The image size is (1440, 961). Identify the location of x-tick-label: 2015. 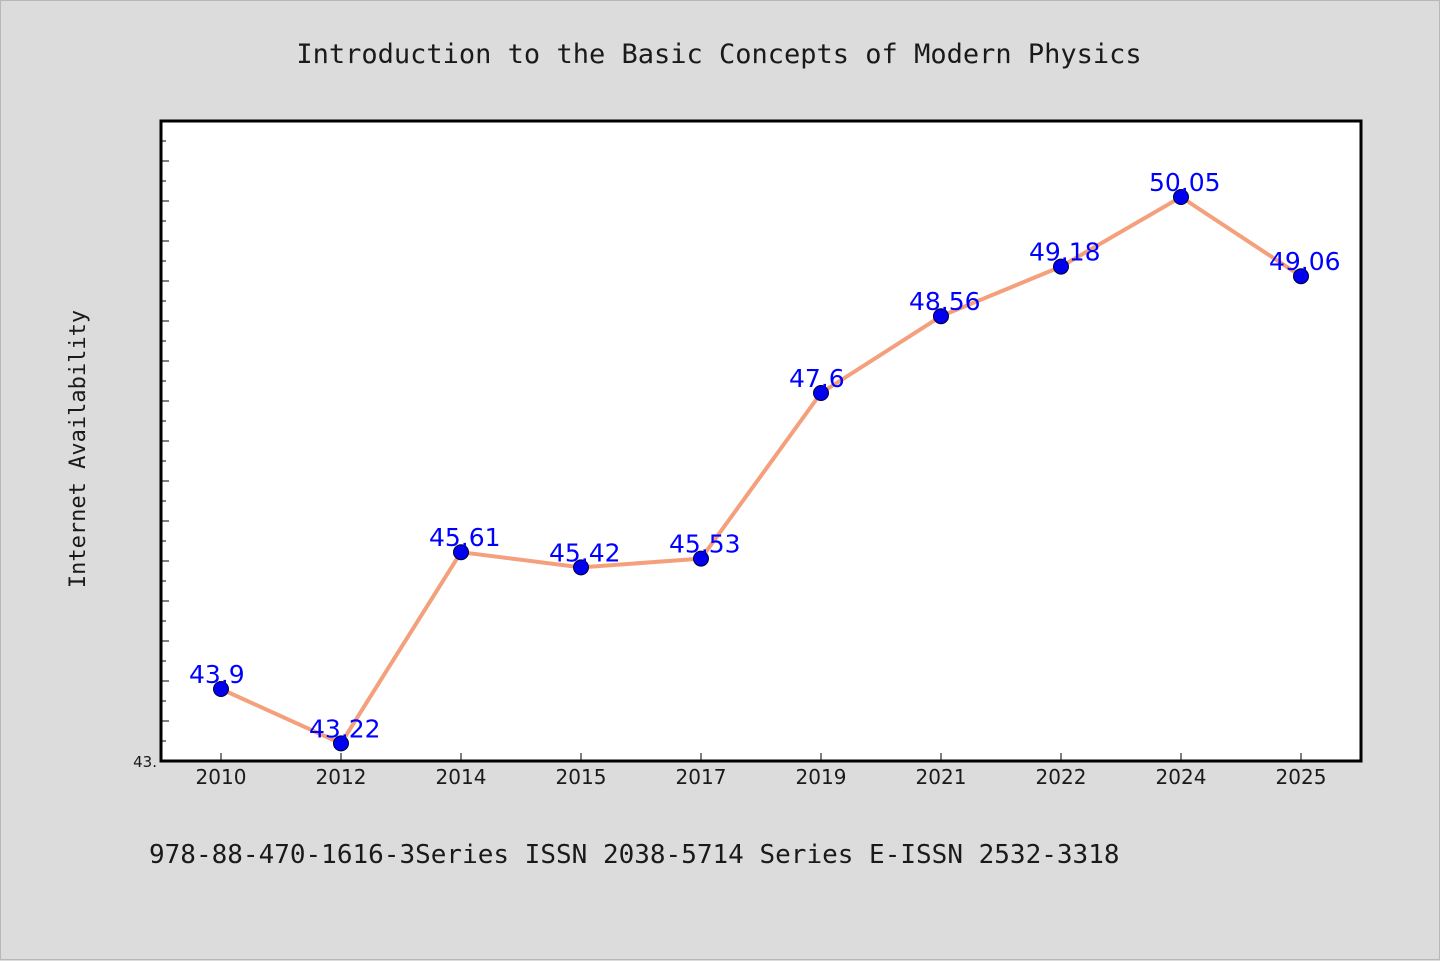
(581, 777).